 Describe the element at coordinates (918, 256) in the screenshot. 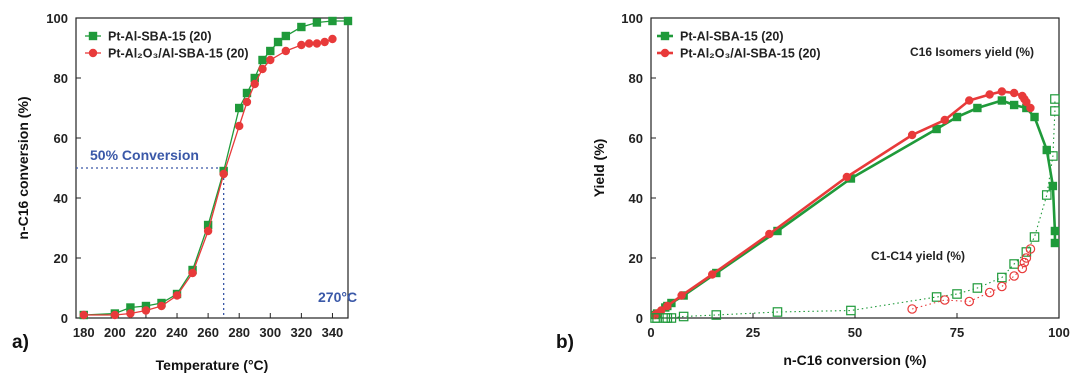

I see `panel-b-cracking-annotation: C1-C14 yield (%)` at that location.